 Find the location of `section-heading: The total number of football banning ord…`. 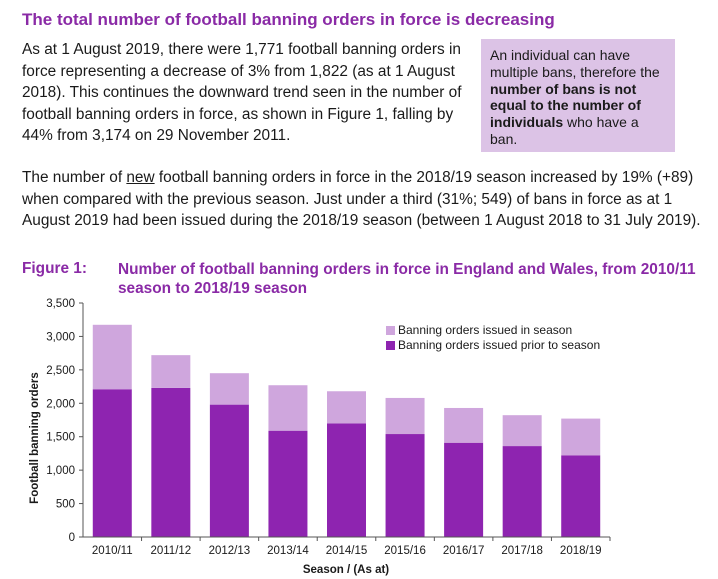

section-heading: The total number of football banning ord… is located at coordinates (288, 19).